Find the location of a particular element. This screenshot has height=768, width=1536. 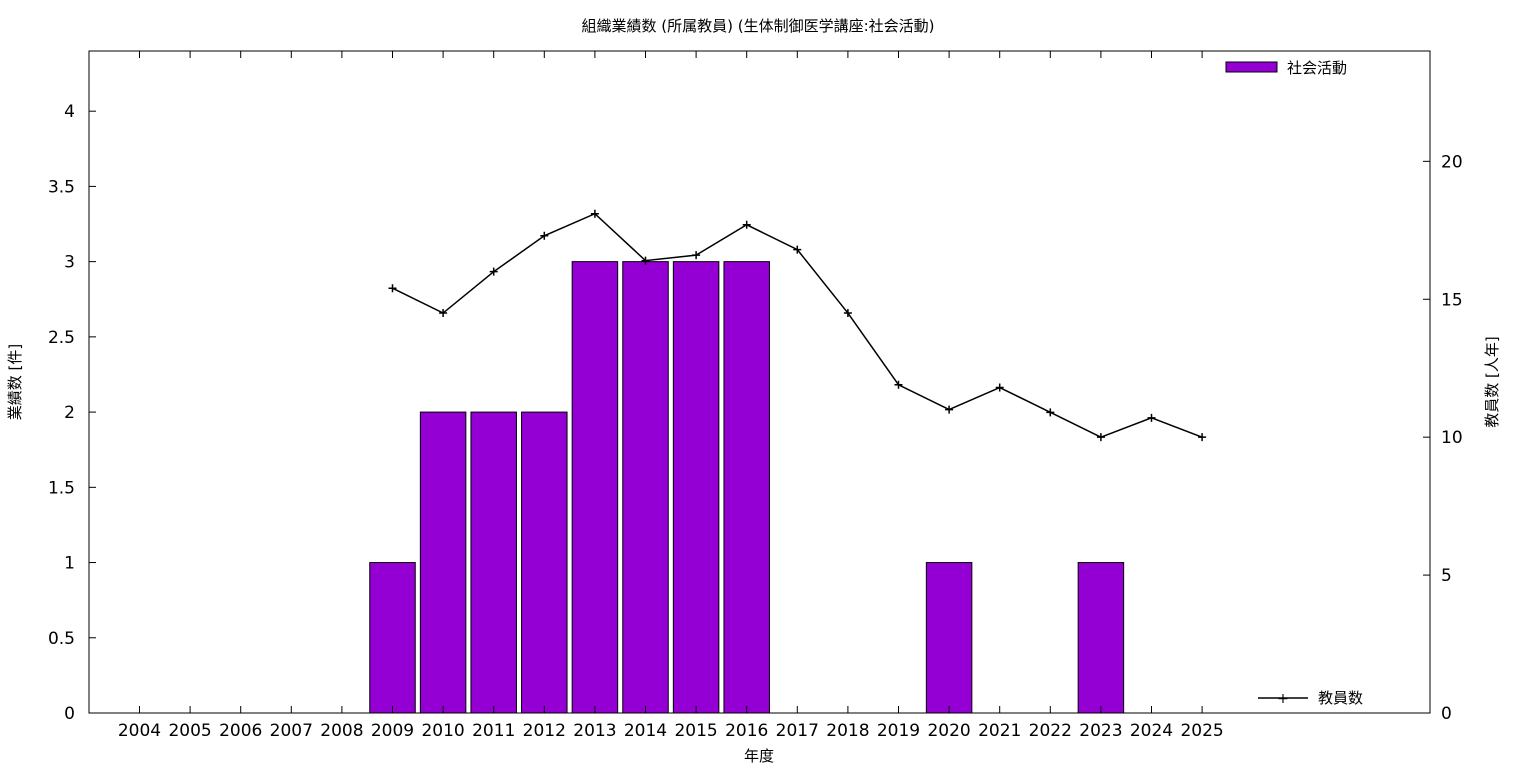

bar-2016 is located at coordinates (746, 487).